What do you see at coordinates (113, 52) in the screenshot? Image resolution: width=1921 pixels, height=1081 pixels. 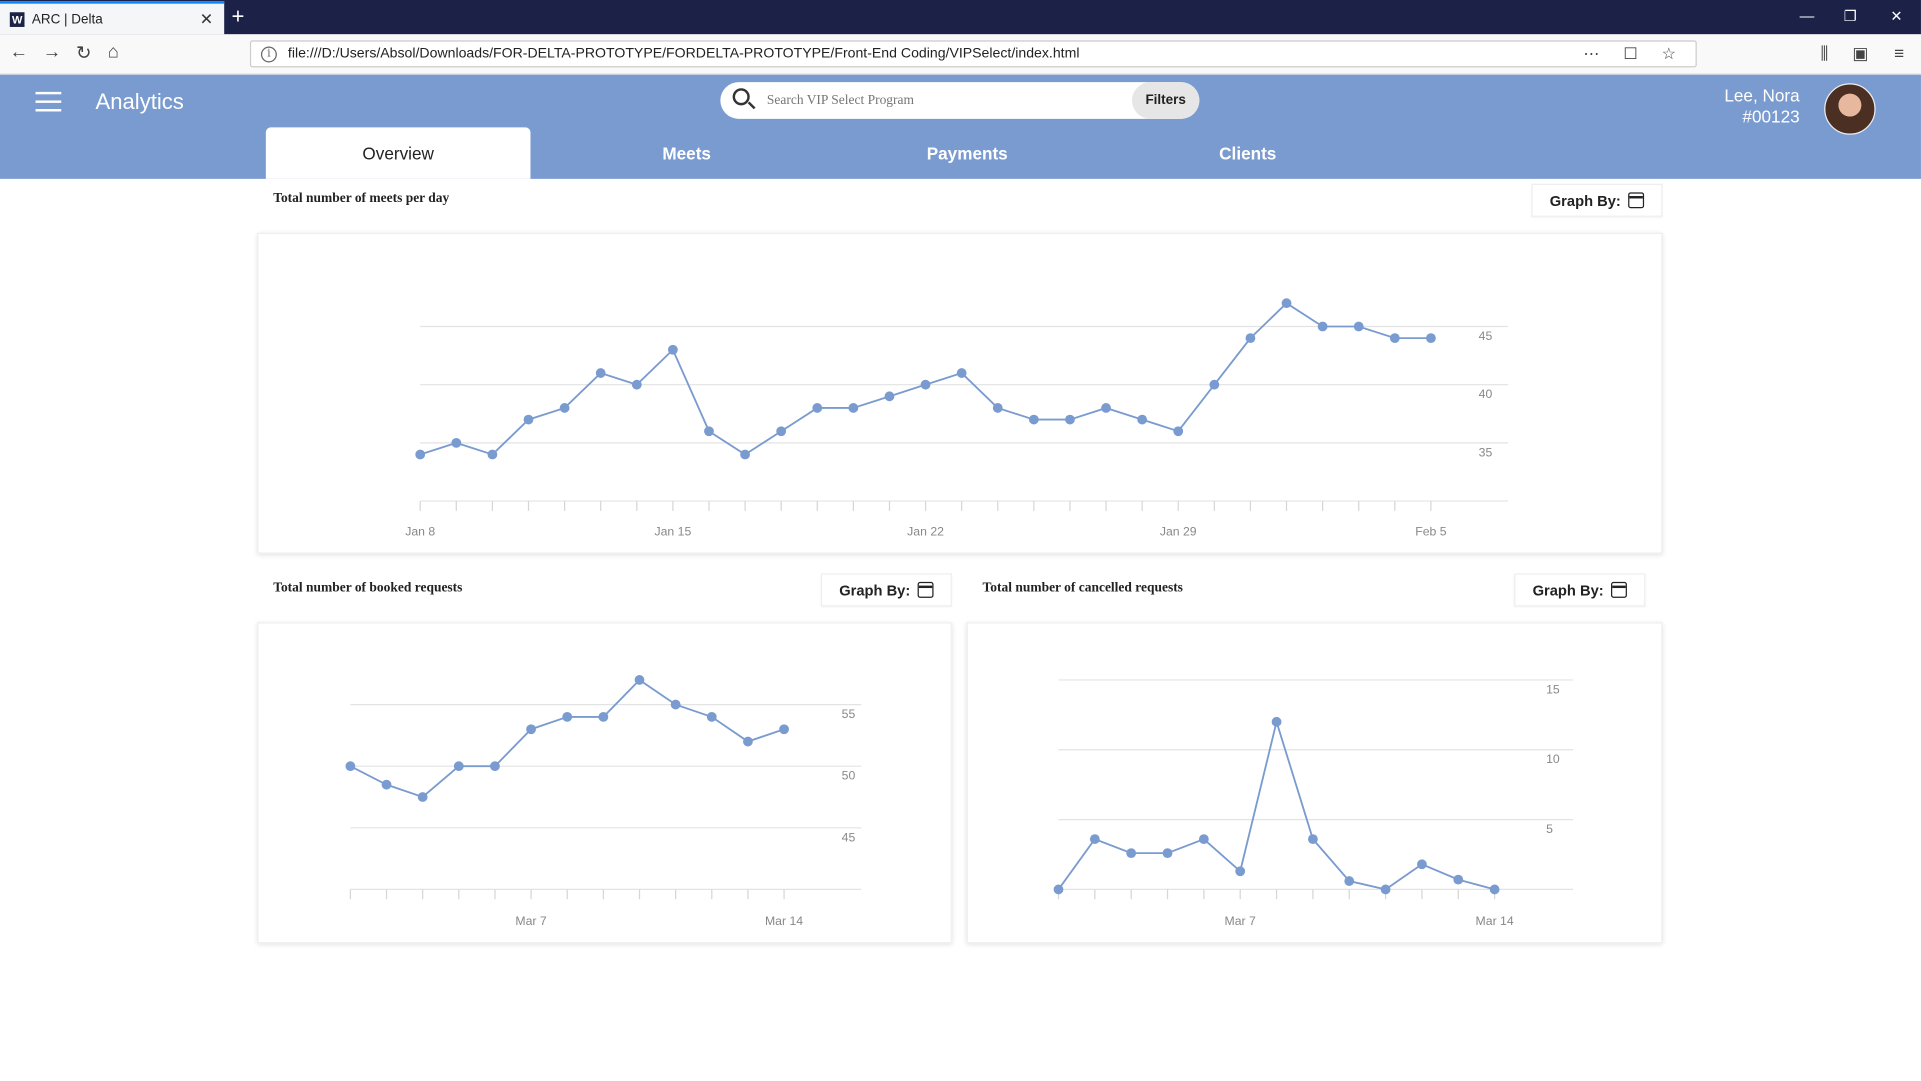 I see `home-icon: ⌂` at bounding box center [113, 52].